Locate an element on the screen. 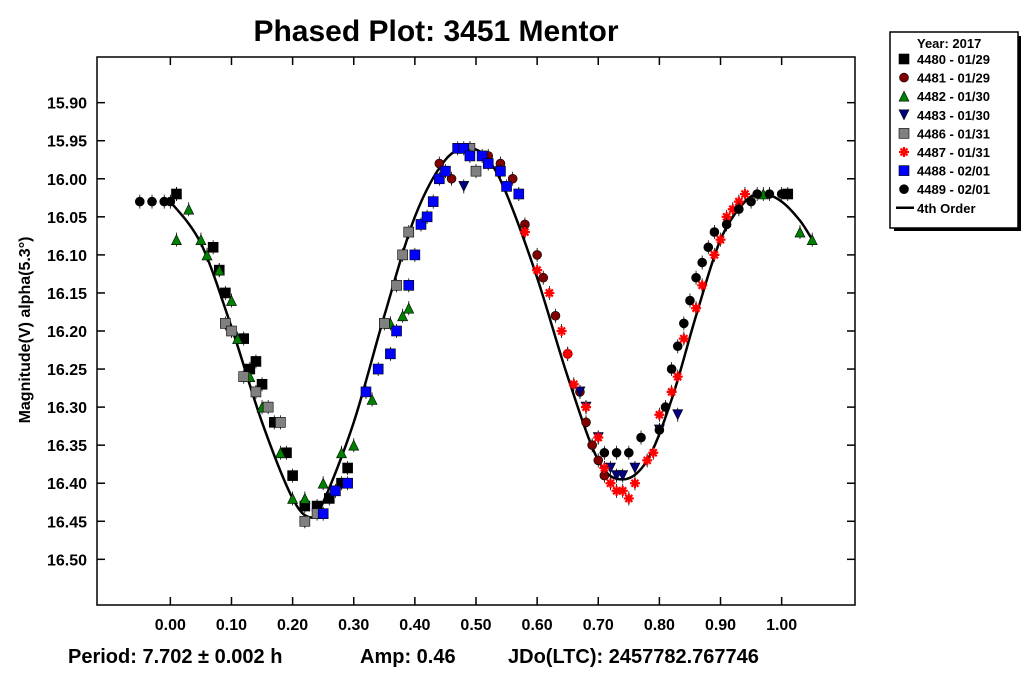 The image size is (1024, 675). y-axis-label: Magnitude(V) alpha(5.3°) is located at coordinates (25, 330).